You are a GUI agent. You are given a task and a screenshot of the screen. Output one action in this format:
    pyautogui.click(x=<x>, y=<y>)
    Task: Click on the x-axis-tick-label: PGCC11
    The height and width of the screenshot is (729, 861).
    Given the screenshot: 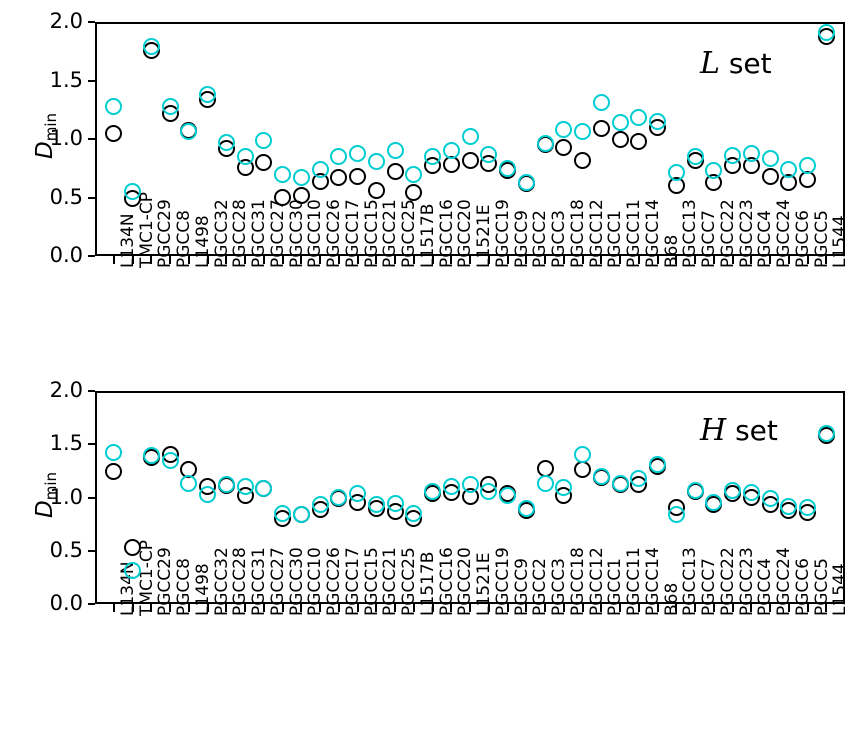 What is the action you would take?
    pyautogui.click(x=634, y=581)
    